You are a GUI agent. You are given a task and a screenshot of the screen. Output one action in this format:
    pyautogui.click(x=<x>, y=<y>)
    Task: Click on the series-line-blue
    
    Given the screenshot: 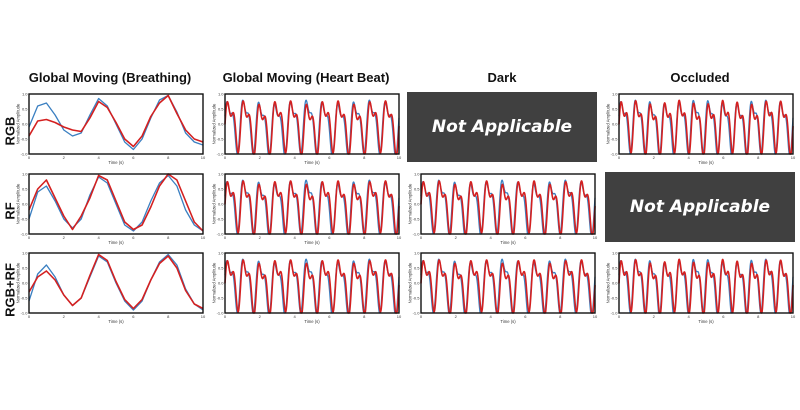 What is the action you would take?
    pyautogui.click(x=116, y=203)
    